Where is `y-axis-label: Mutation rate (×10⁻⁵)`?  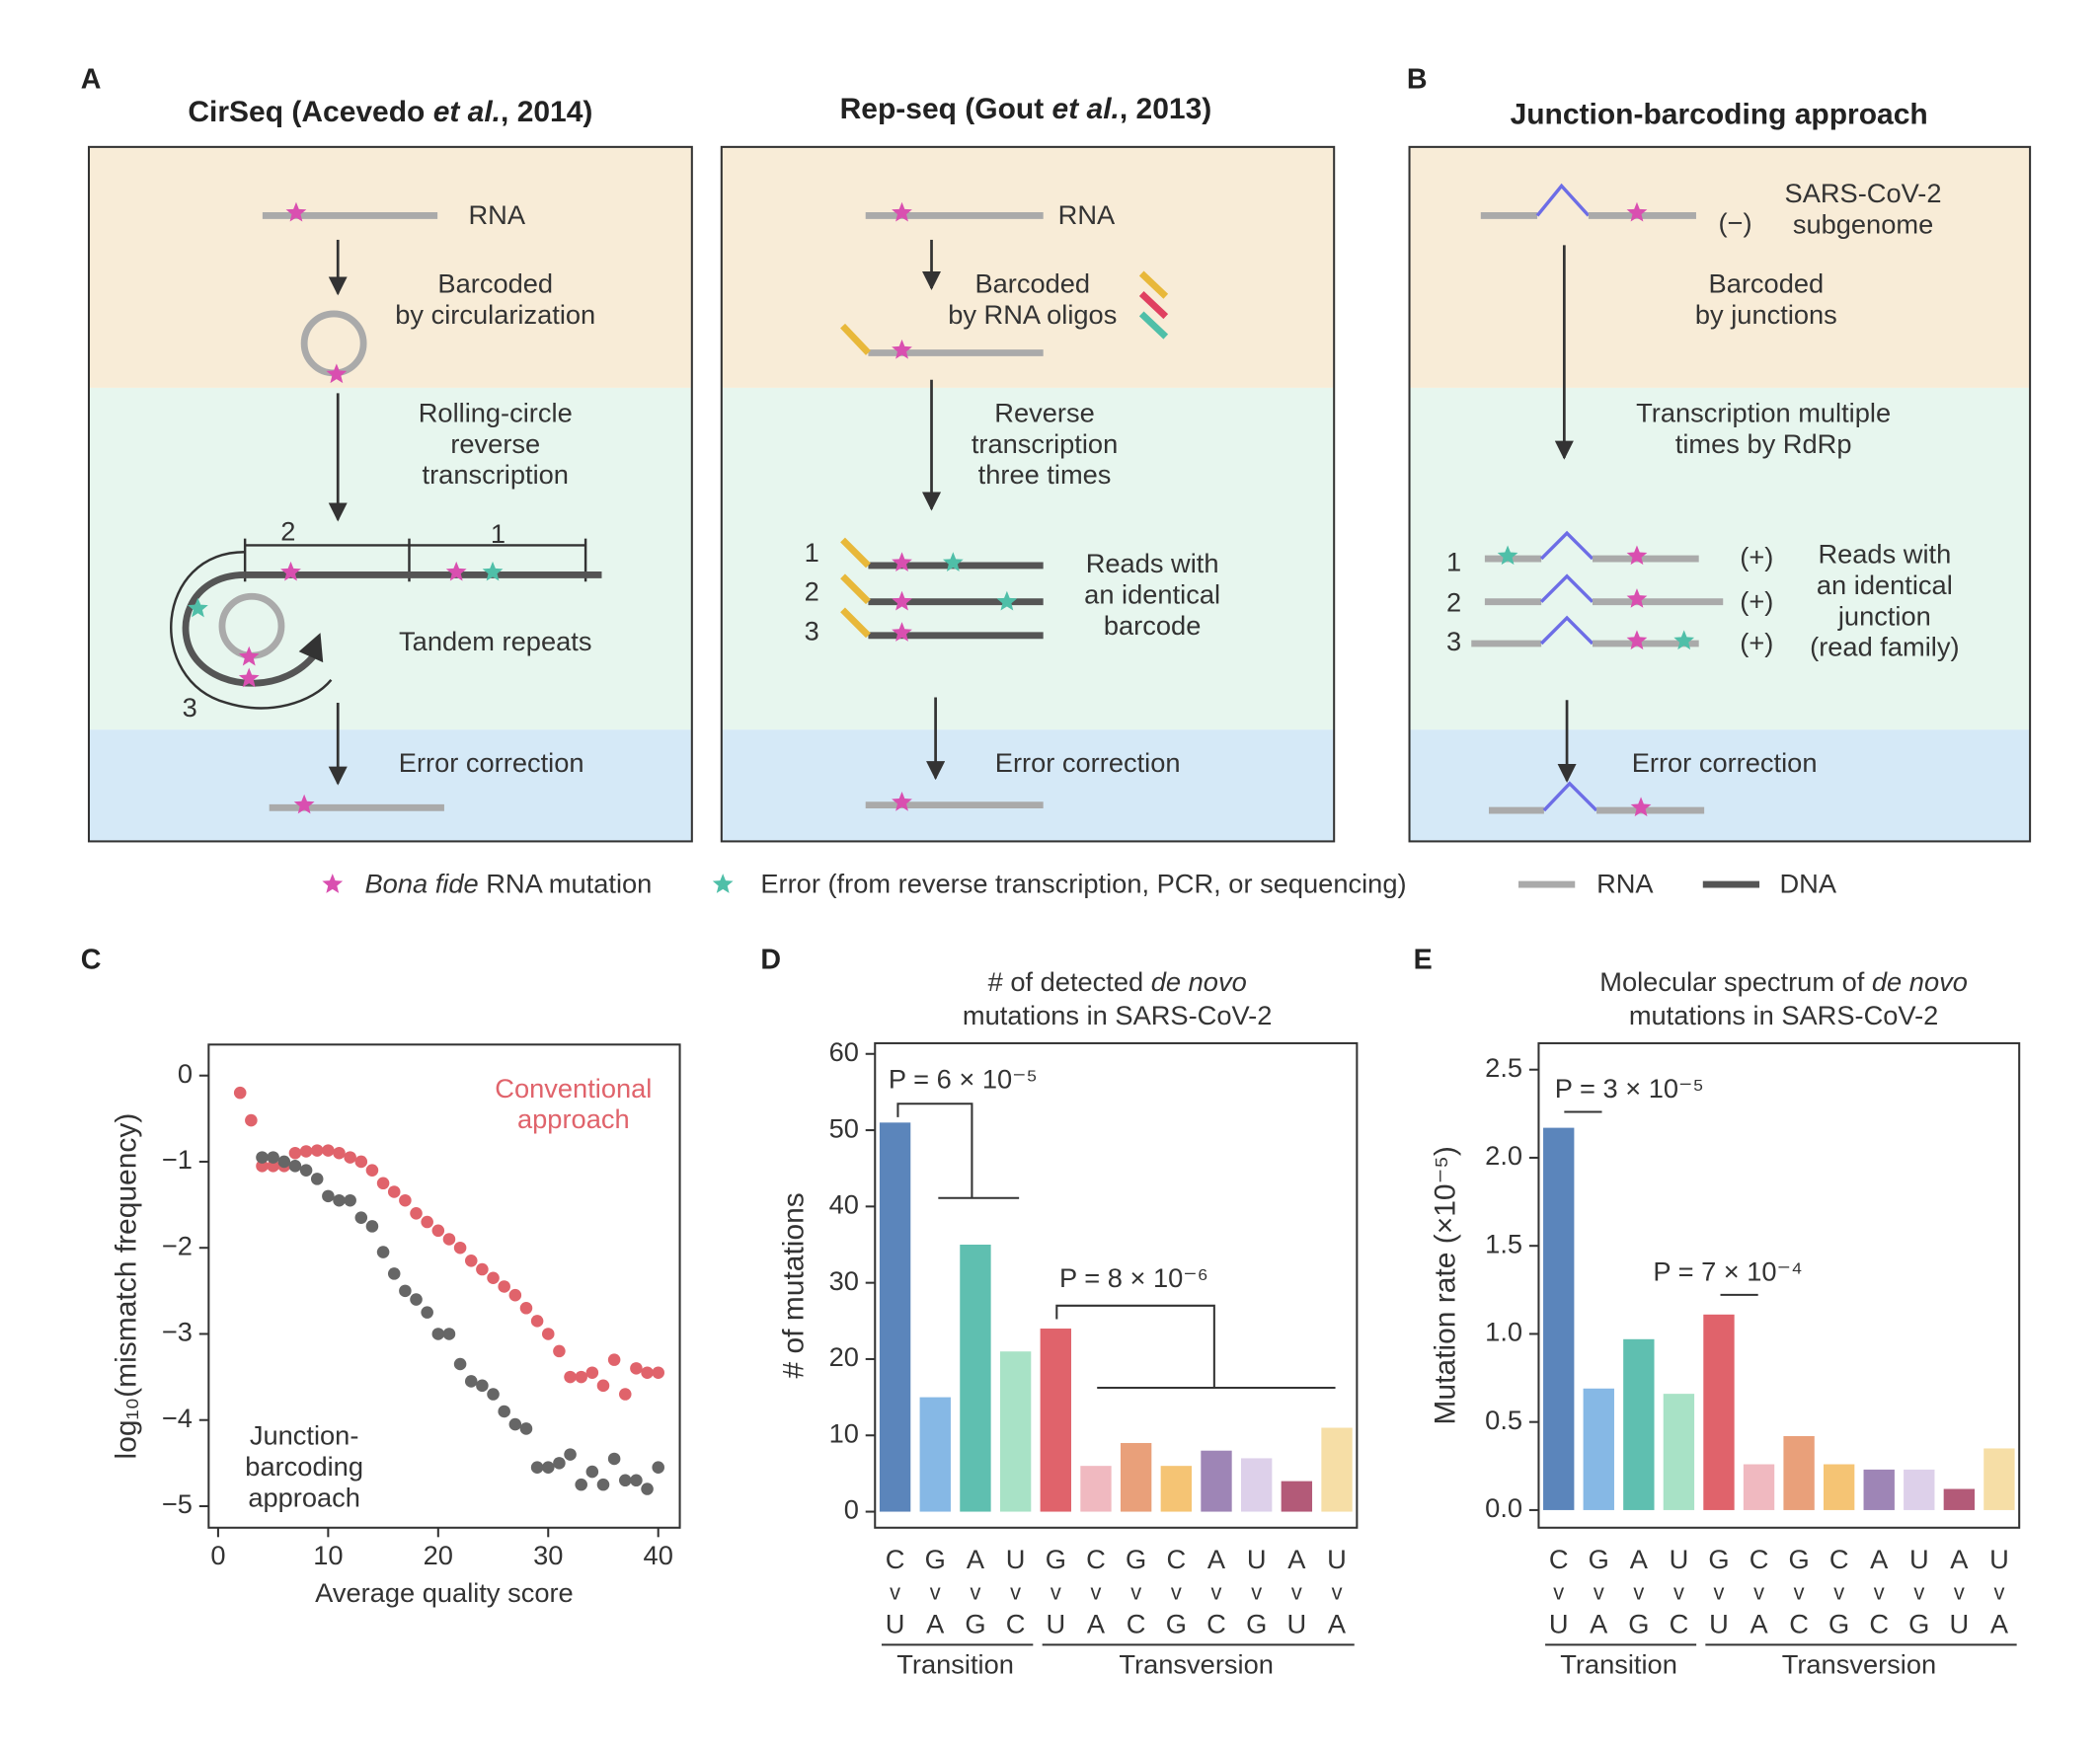 y-axis-label: Mutation rate (×10⁻⁵) is located at coordinates (1446, 1285).